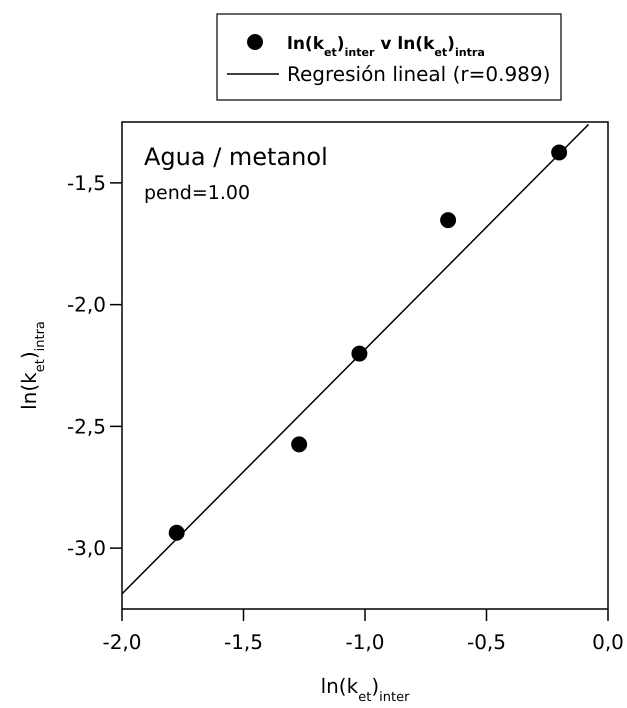  What do you see at coordinates (122, 642) in the screenshot?
I see `x-tick-label: -2,0` at bounding box center [122, 642].